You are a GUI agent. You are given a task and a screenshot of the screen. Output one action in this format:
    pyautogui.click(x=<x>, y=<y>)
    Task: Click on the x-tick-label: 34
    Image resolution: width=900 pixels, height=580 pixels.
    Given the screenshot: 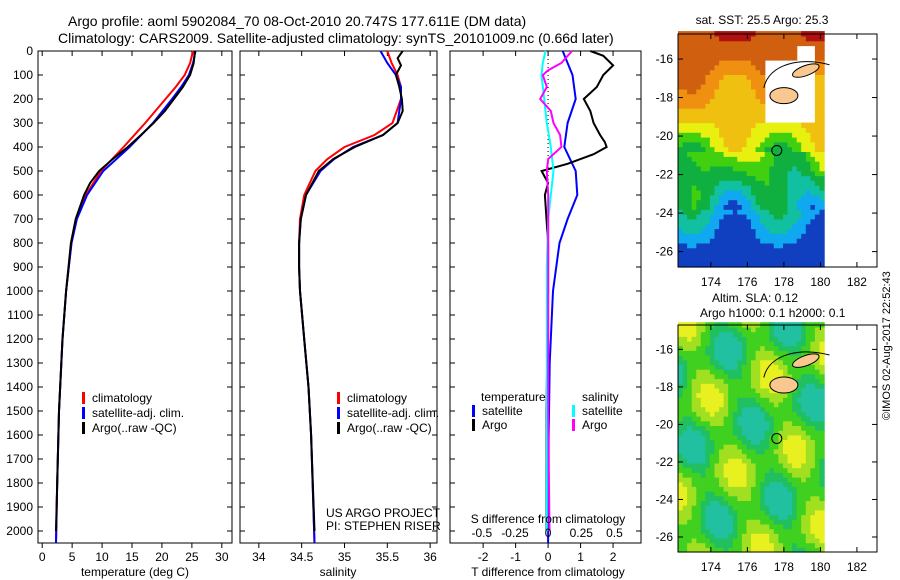 What is the action you would take?
    pyautogui.click(x=259, y=557)
    